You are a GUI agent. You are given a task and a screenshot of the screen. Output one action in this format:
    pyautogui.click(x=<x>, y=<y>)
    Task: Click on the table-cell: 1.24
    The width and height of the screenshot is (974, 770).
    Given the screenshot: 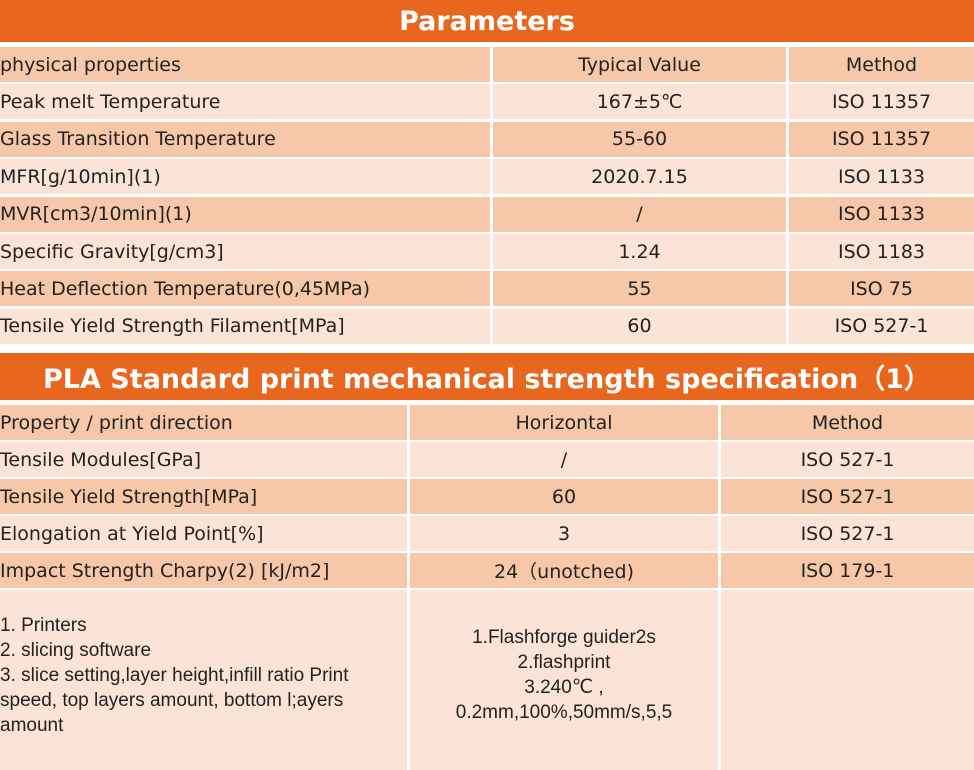 What is the action you would take?
    pyautogui.click(x=639, y=251)
    